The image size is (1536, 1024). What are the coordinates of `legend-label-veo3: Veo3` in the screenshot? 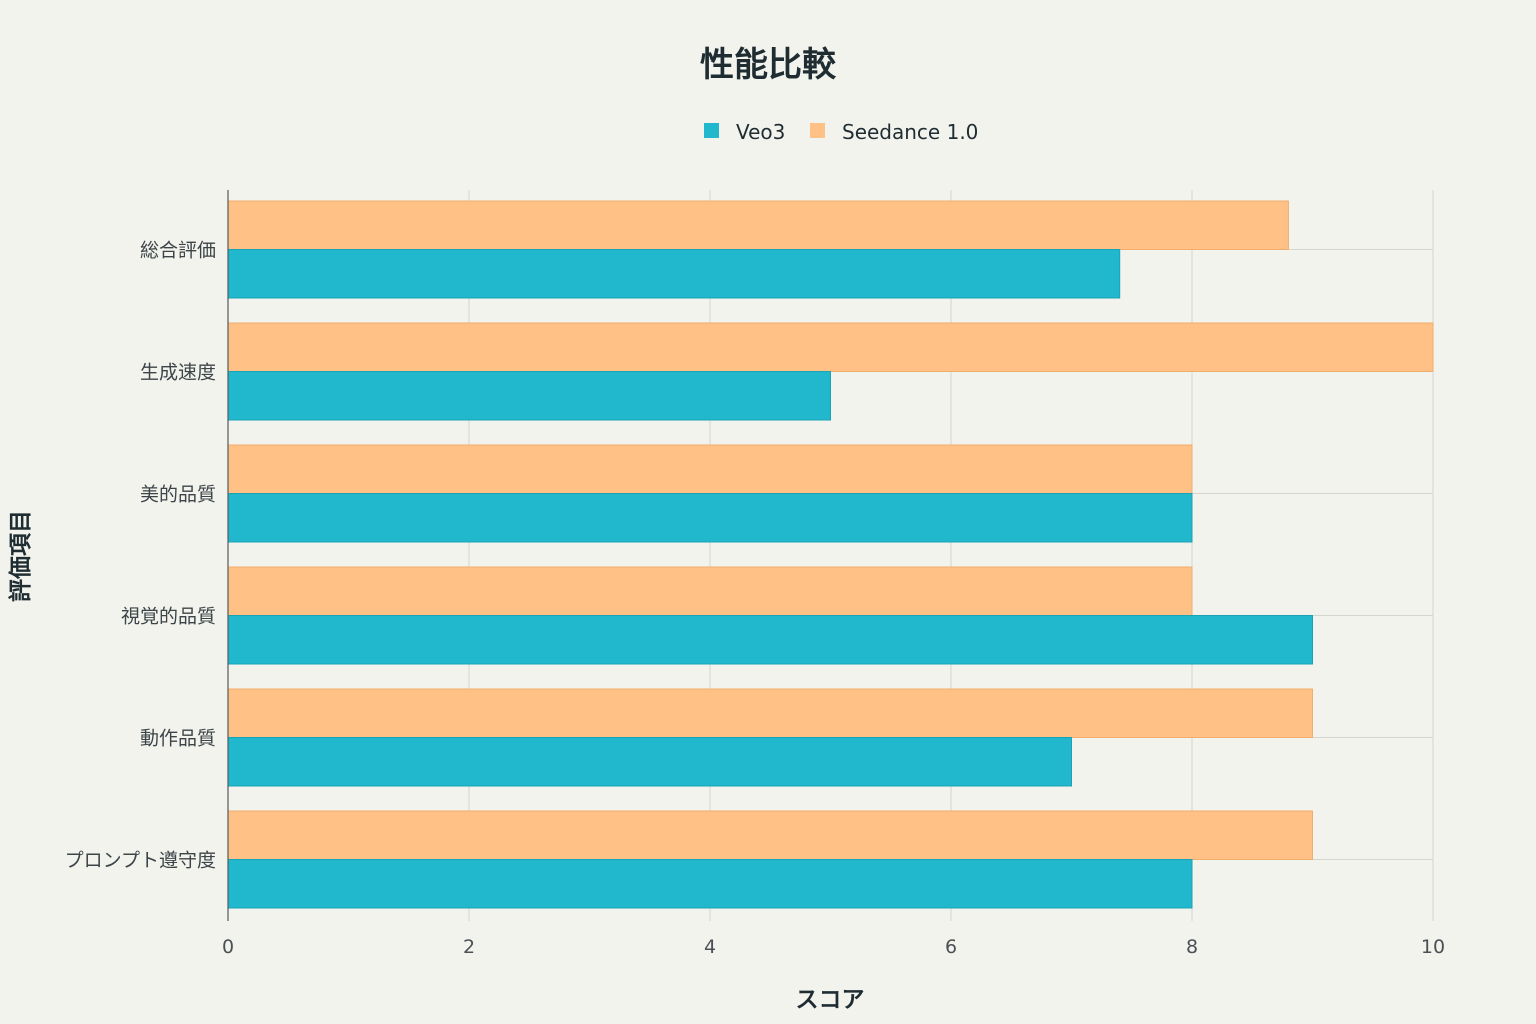 It's located at (760, 132).